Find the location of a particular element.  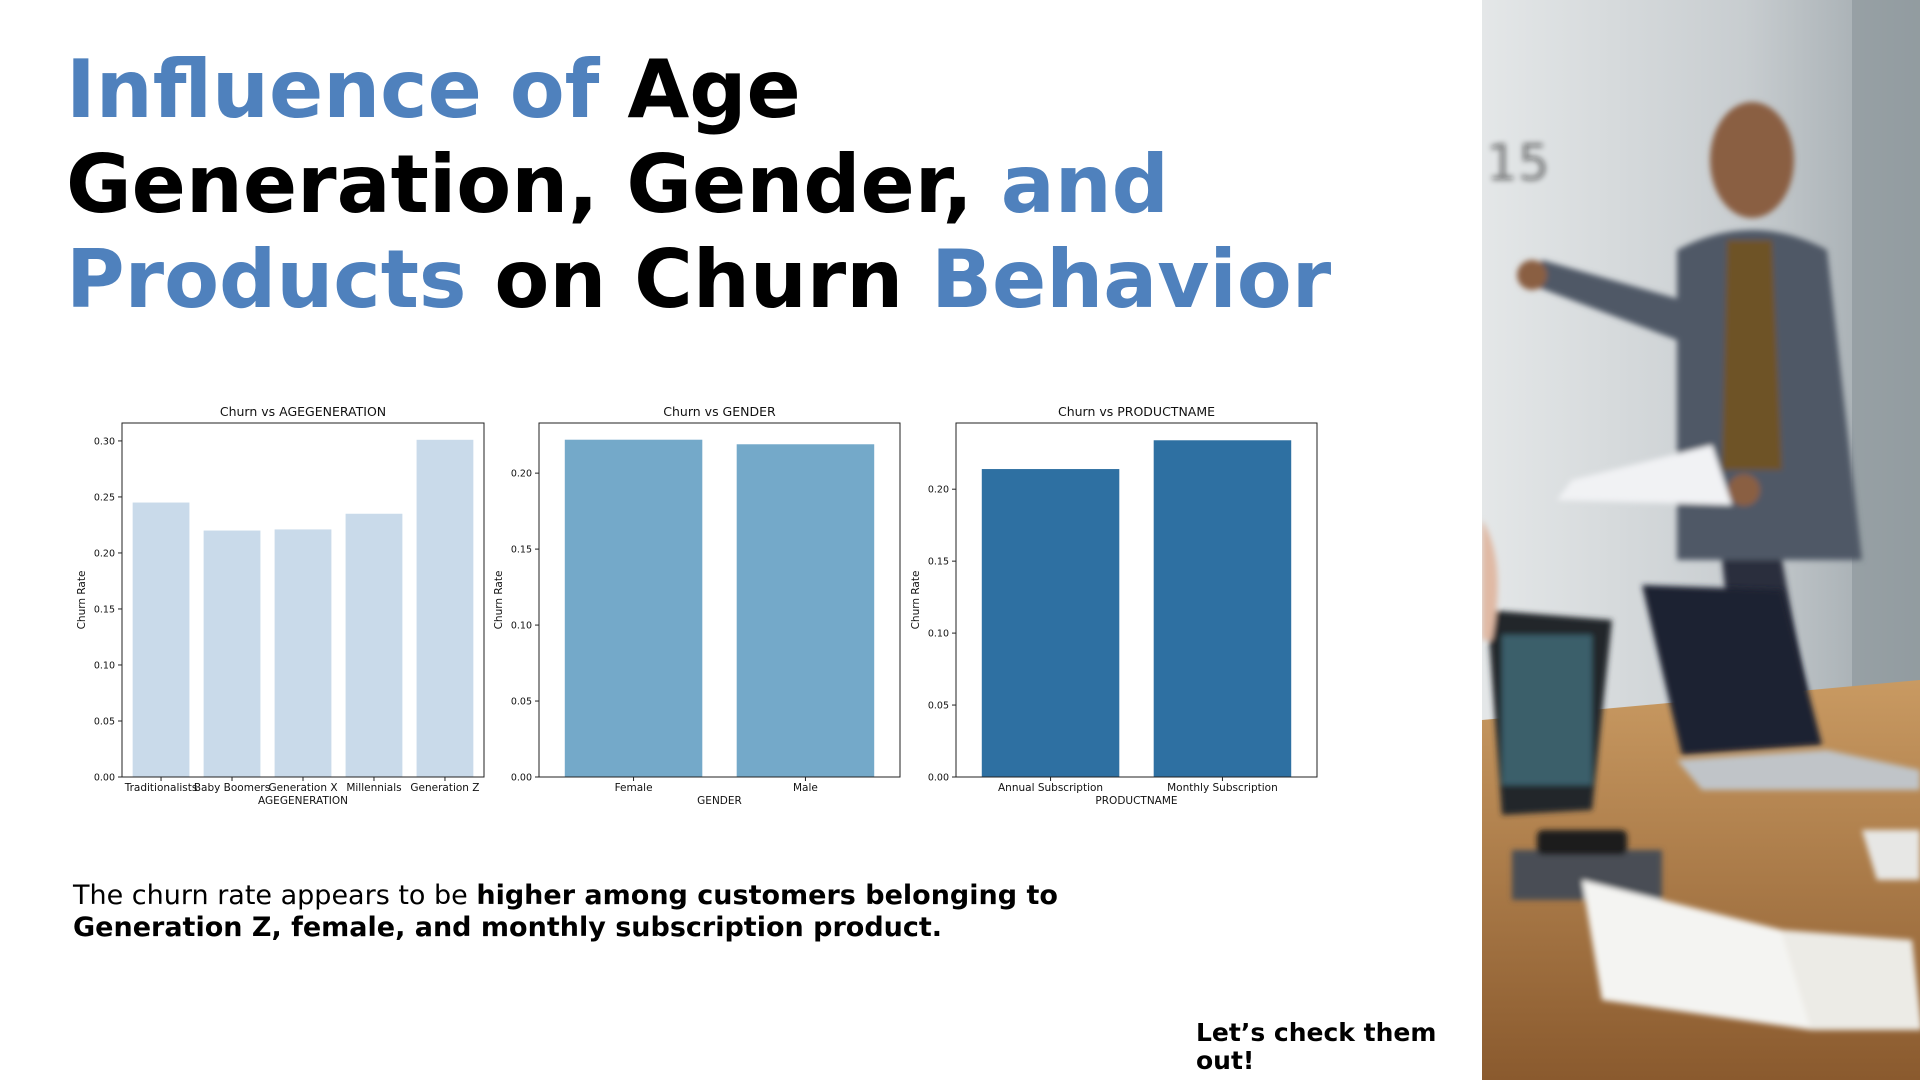

x-tick-label: Baby Boomers is located at coordinates (232, 788).